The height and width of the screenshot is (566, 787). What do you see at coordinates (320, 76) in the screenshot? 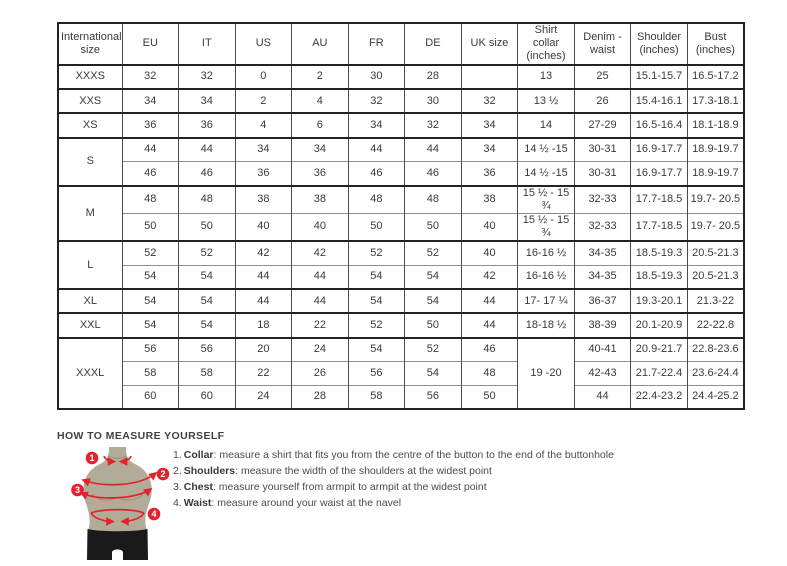
I see `table-cell: 2` at bounding box center [320, 76].